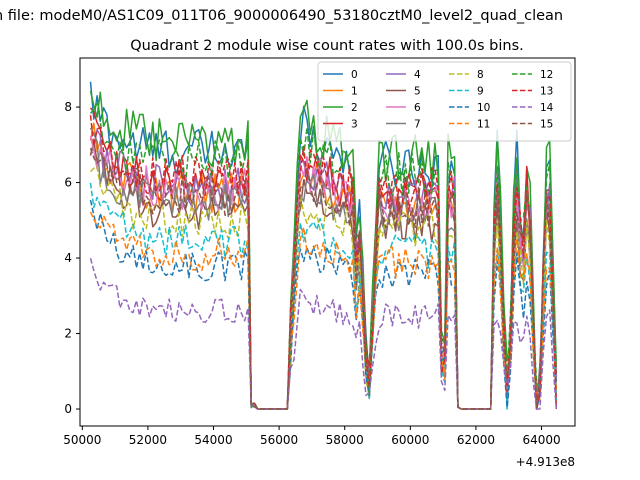  Describe the element at coordinates (545, 462) in the screenshot. I see `x-offset-label: +4.913e8` at that location.